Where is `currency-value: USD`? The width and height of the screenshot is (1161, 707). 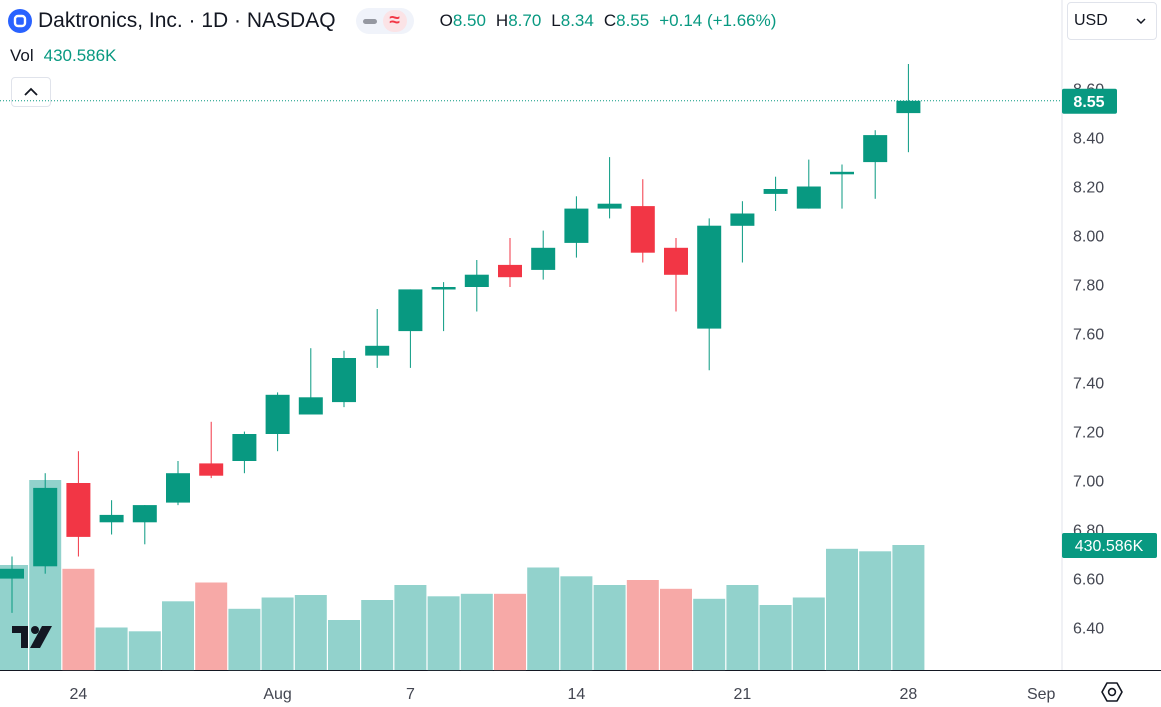
currency-value: USD is located at coordinates (1091, 20).